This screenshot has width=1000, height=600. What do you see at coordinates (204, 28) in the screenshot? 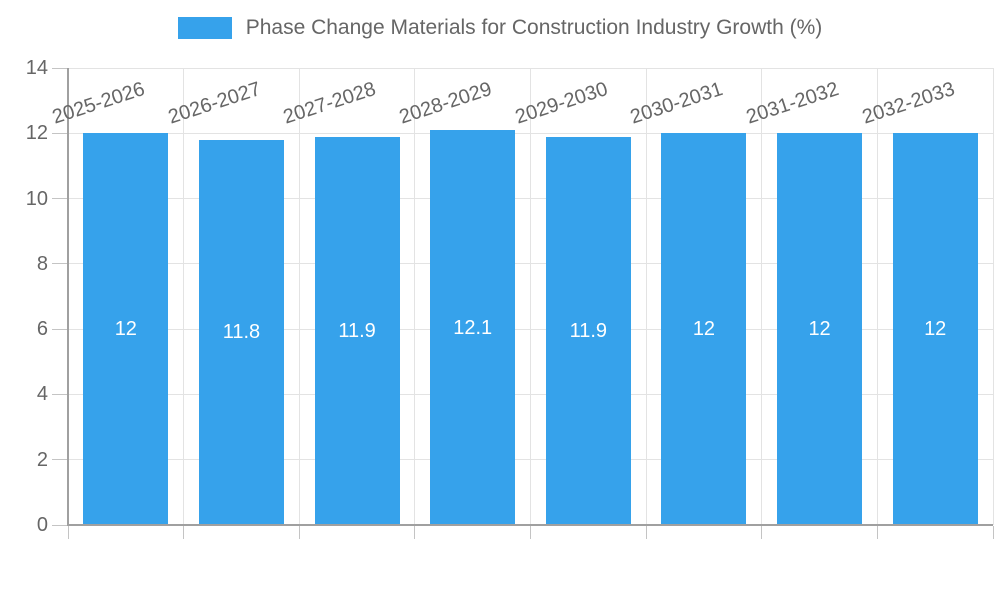
I see `legend-swatch` at bounding box center [204, 28].